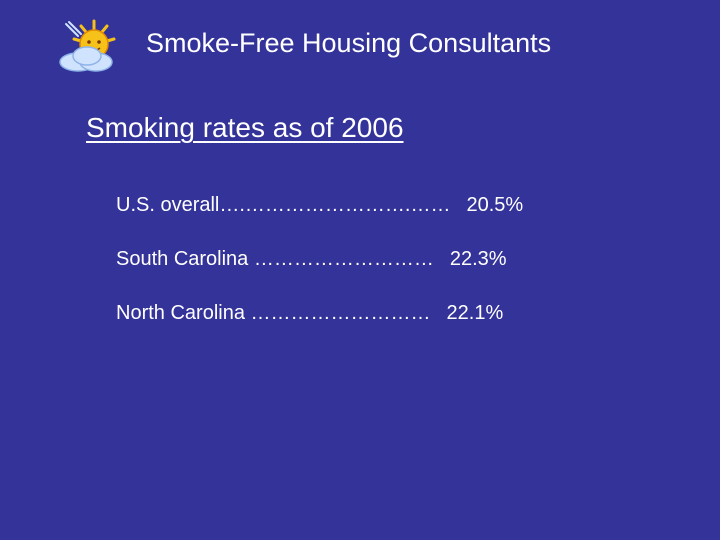  I want to click on section-heading: Smoking rates as of 2006, so click(245, 127).